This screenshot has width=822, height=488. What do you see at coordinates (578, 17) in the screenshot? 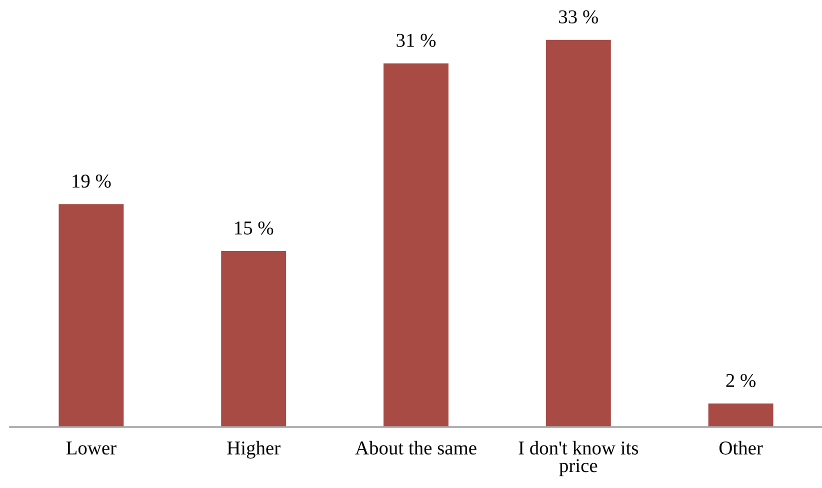
I see `data-label: 33 %` at bounding box center [578, 17].